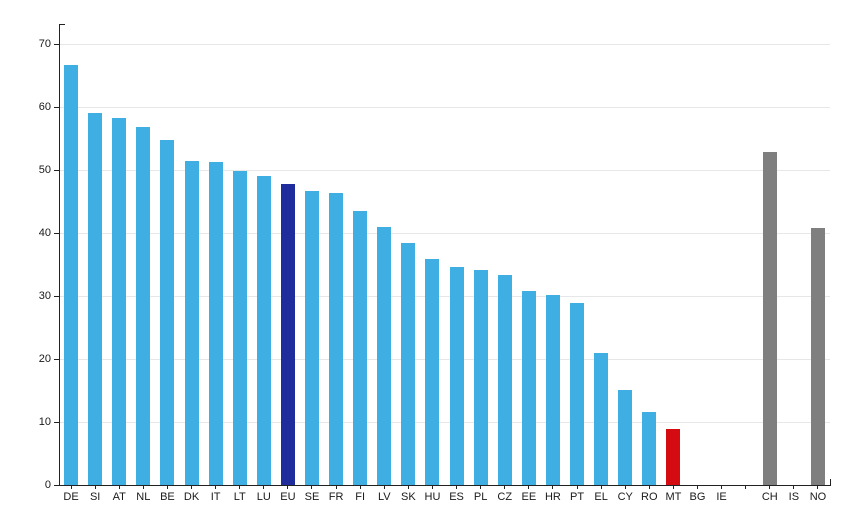 Image resolution: width=847 pixels, height=526 pixels. I want to click on x-tick-label: HR, so click(552, 497).